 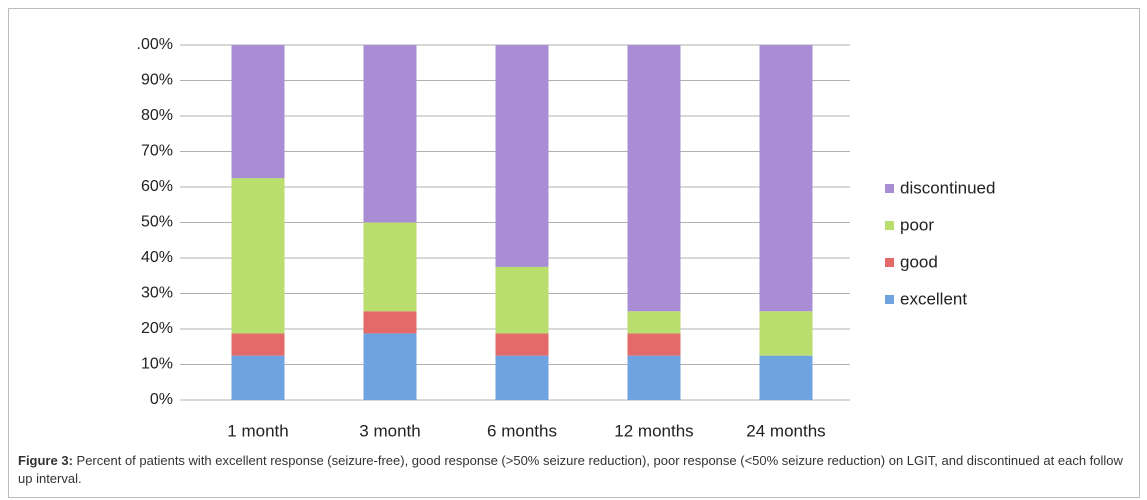 What do you see at coordinates (157, 328) in the screenshot?
I see `y-tick-label: 20%` at bounding box center [157, 328].